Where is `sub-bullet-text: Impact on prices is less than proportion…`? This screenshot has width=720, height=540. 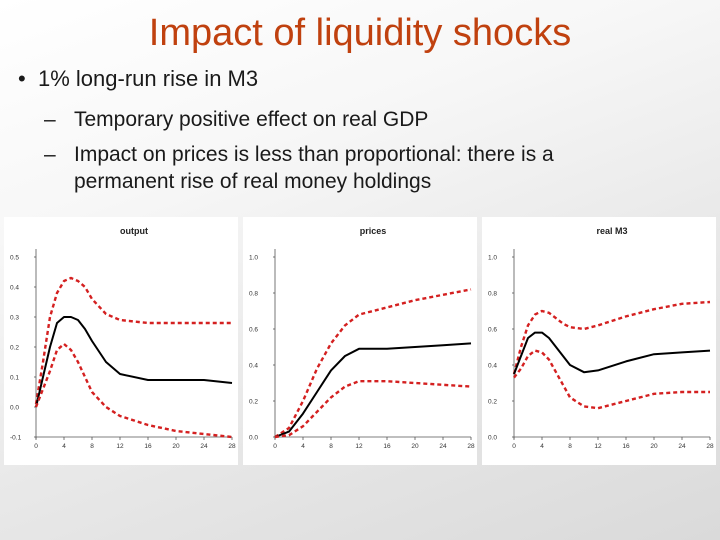
sub-bullet-text: Impact on prices is less than proportion… is located at coordinates (314, 154).